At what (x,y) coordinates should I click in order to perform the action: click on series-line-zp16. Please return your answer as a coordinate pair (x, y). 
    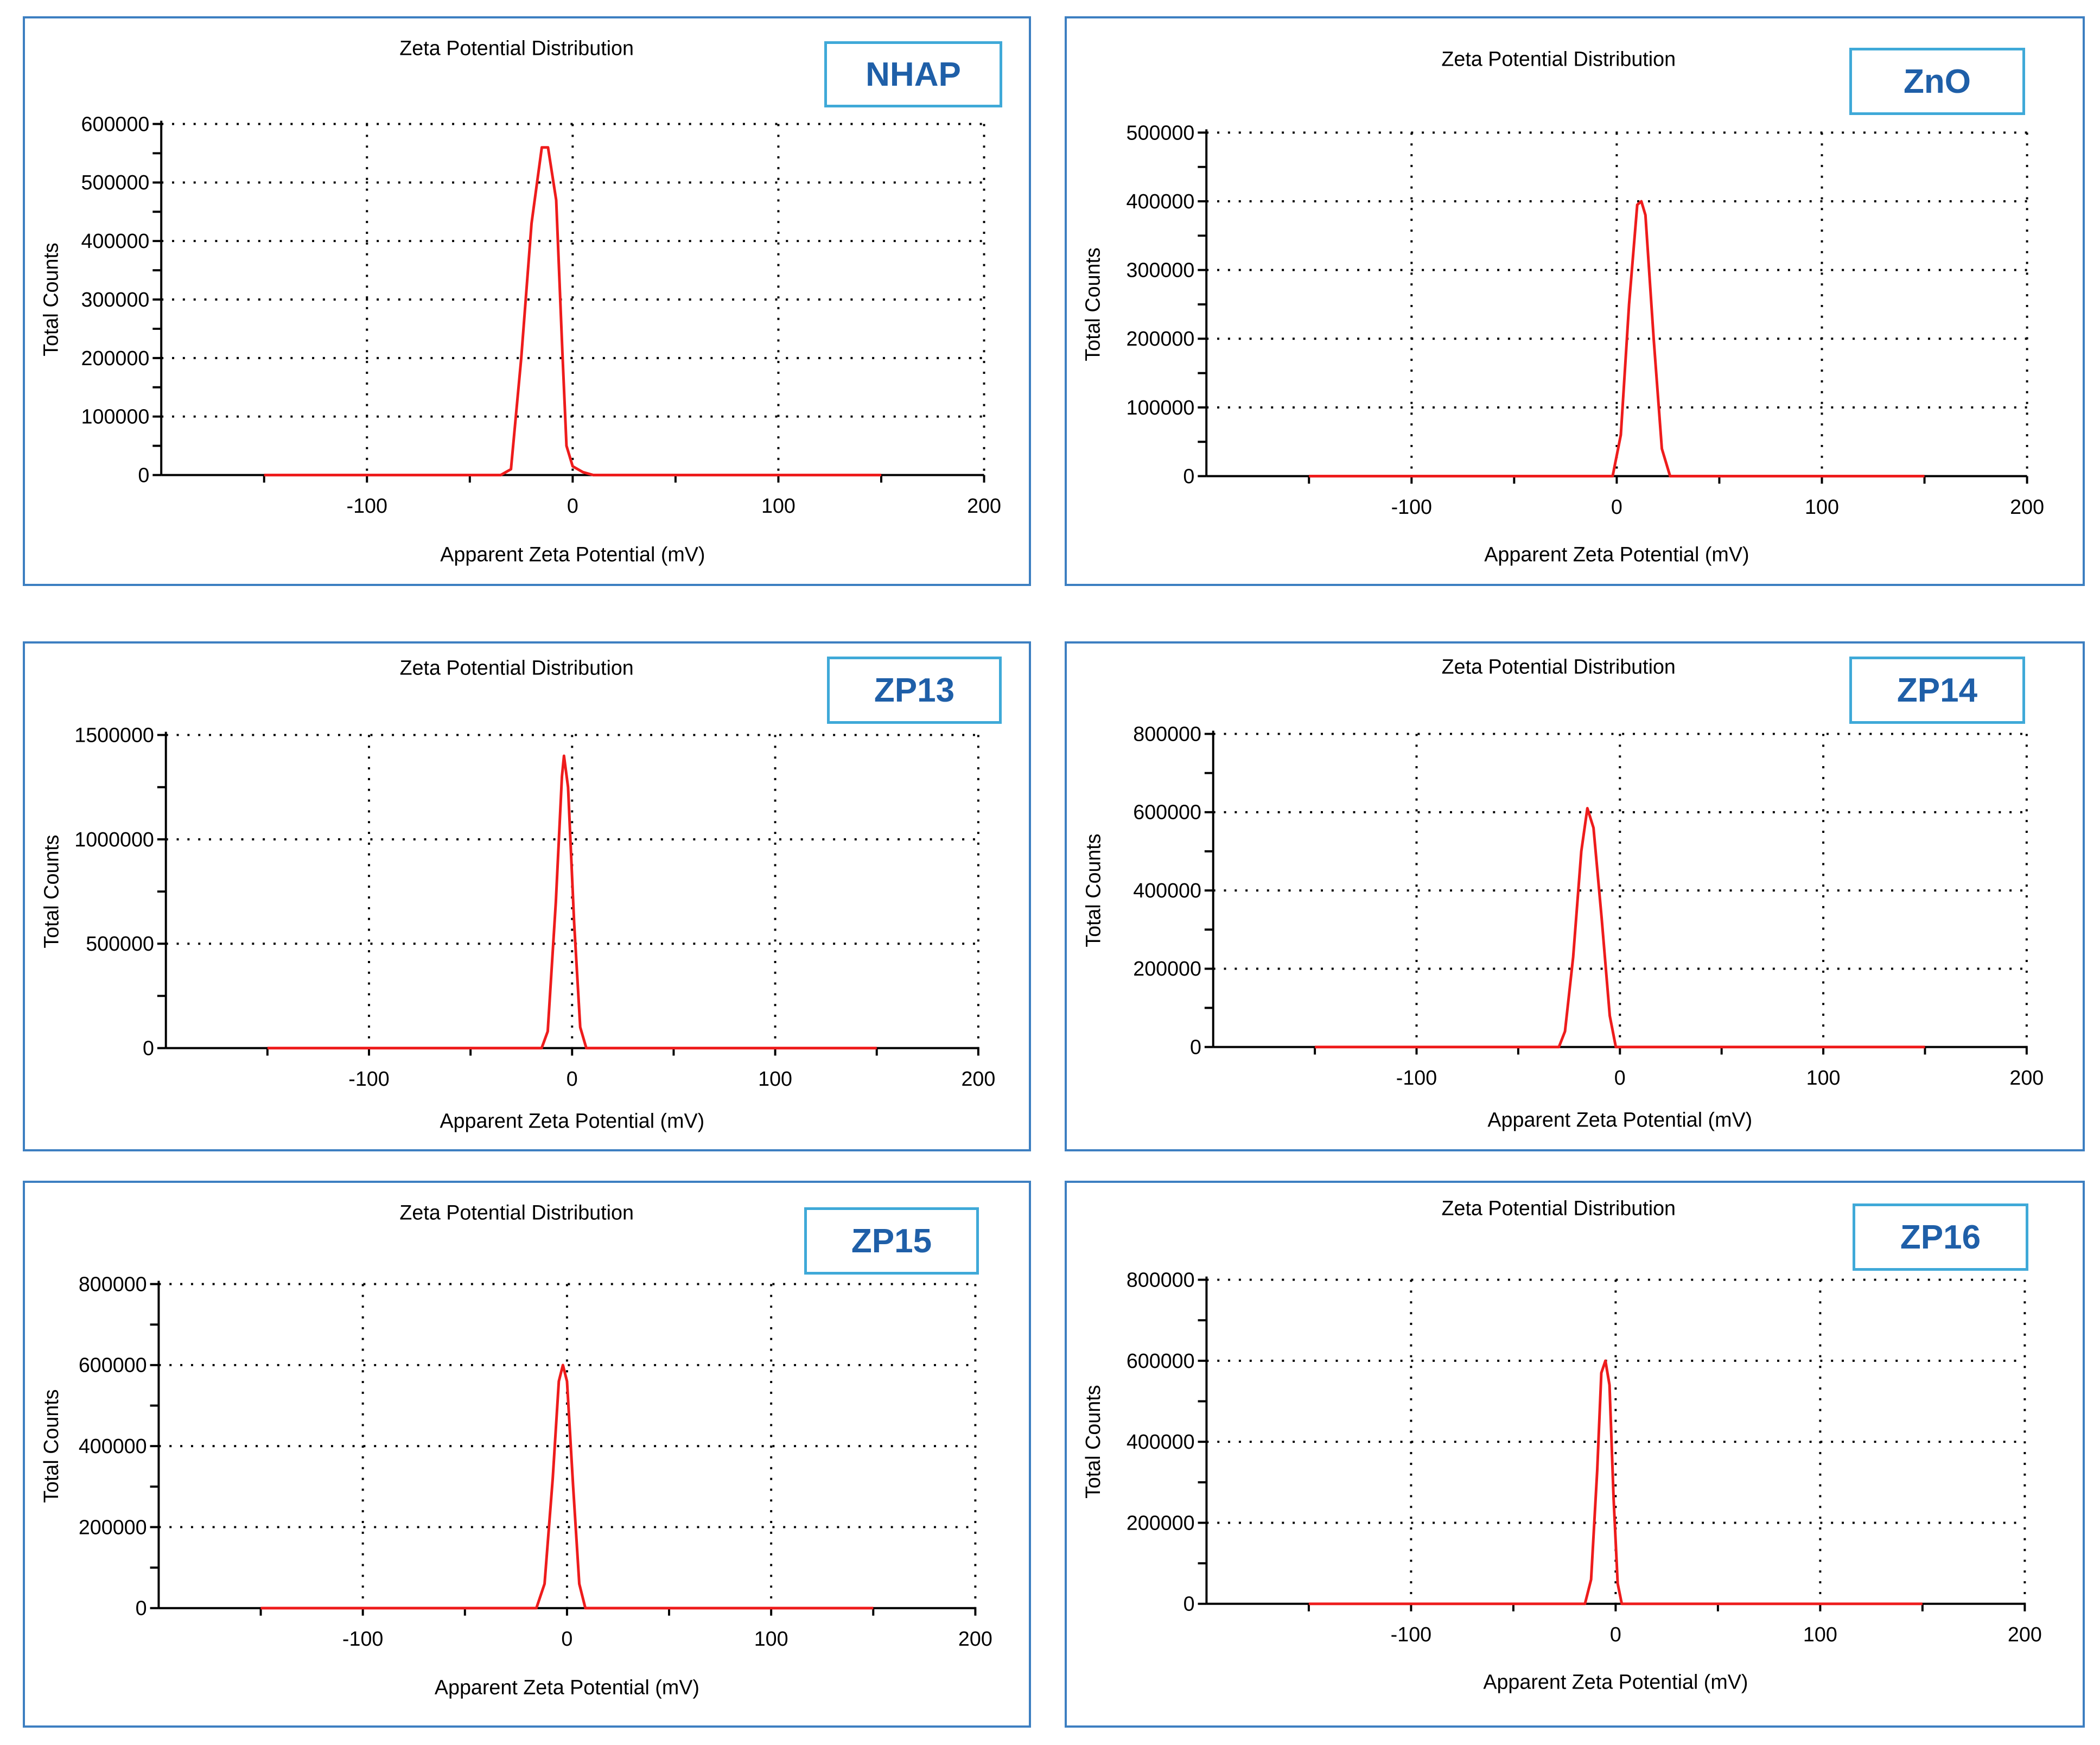
    Looking at the image, I should click on (1615, 1482).